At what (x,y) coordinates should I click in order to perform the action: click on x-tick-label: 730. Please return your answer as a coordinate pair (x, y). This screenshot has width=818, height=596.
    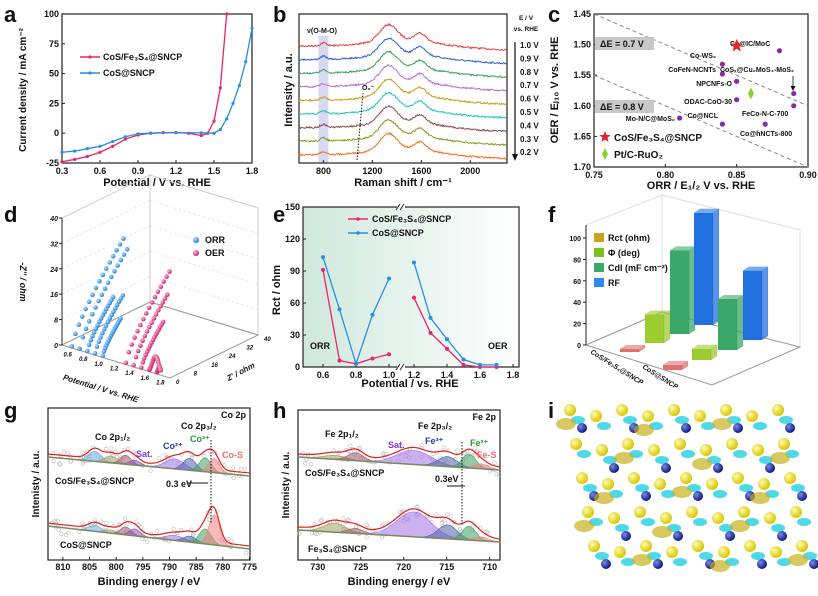
    Looking at the image, I should click on (317, 567).